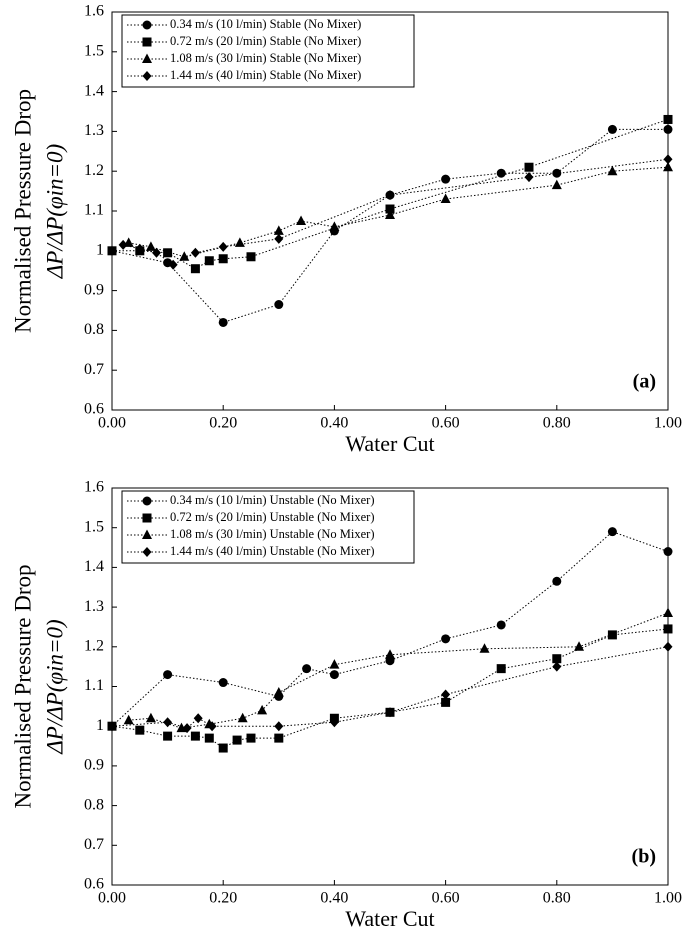  What do you see at coordinates (272, 517) in the screenshot?
I see `legend-label: 0.72 m/s (20 l/min) Unstable (No Mixer)` at bounding box center [272, 517].